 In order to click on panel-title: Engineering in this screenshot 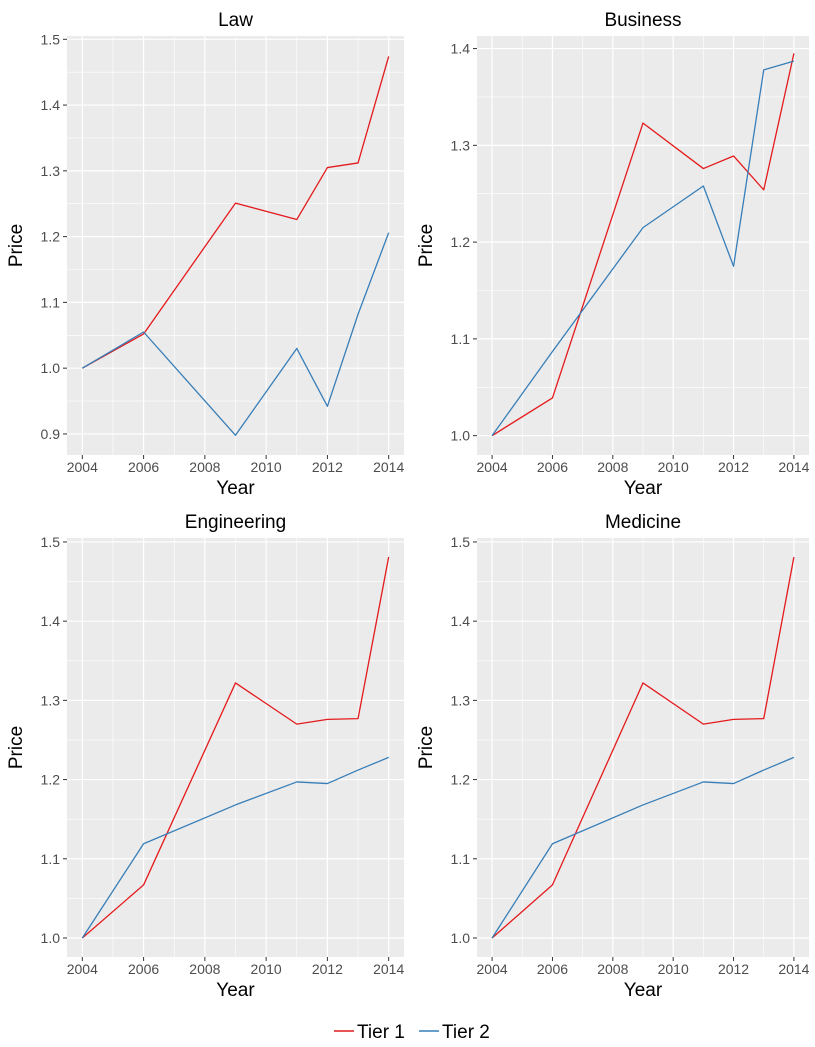, I will do `click(235, 522)`.